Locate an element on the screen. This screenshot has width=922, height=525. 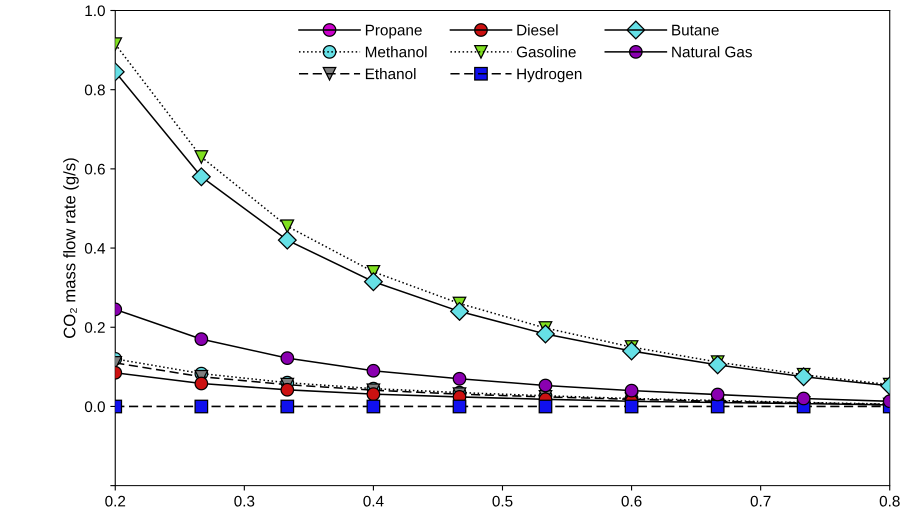
x-tick-label: 0.3 is located at coordinates (244, 501).